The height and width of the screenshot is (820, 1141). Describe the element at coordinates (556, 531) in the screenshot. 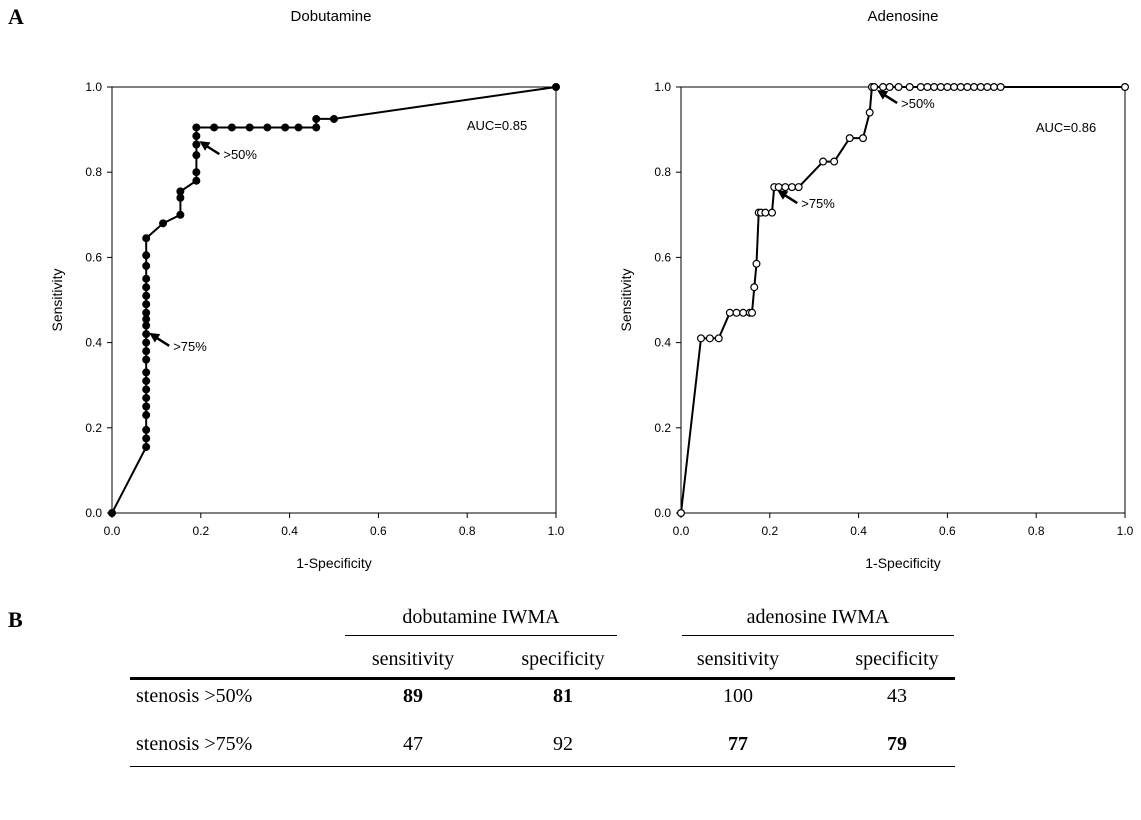

I see `x-tick-label: 1.0` at that location.